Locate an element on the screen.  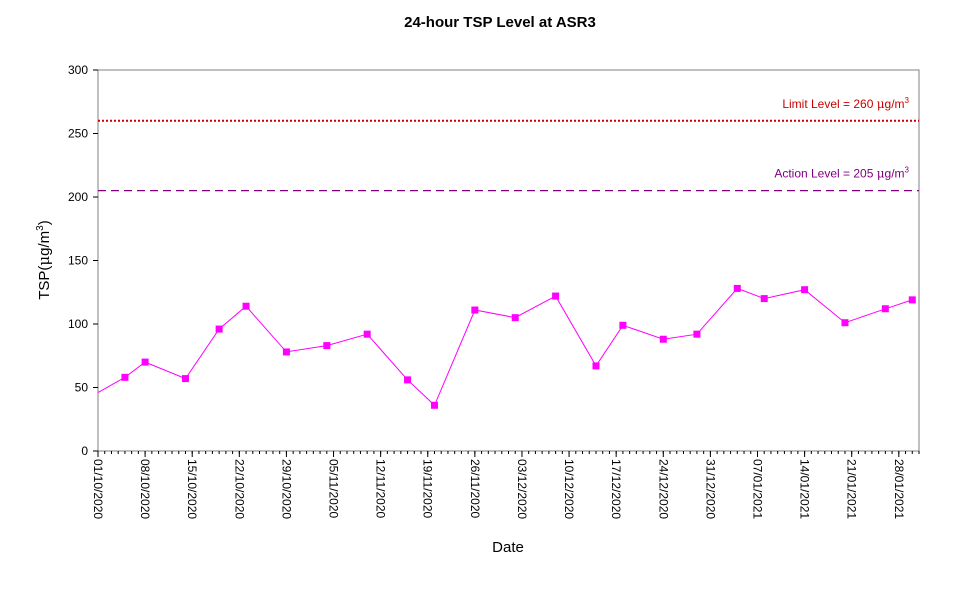
y-tick-label: 250 is located at coordinates (78, 134).